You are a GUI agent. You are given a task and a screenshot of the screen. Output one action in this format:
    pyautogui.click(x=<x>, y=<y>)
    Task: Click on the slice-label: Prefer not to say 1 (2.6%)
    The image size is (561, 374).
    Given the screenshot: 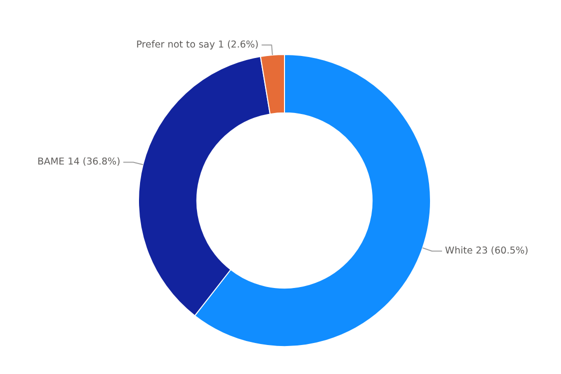 What is the action you would take?
    pyautogui.click(x=197, y=45)
    